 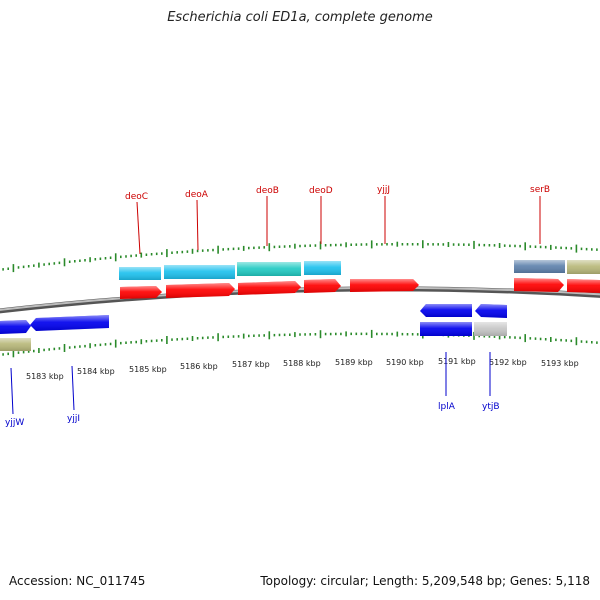 I want to click on scale-label: 5192 kbp, so click(x=508, y=362).